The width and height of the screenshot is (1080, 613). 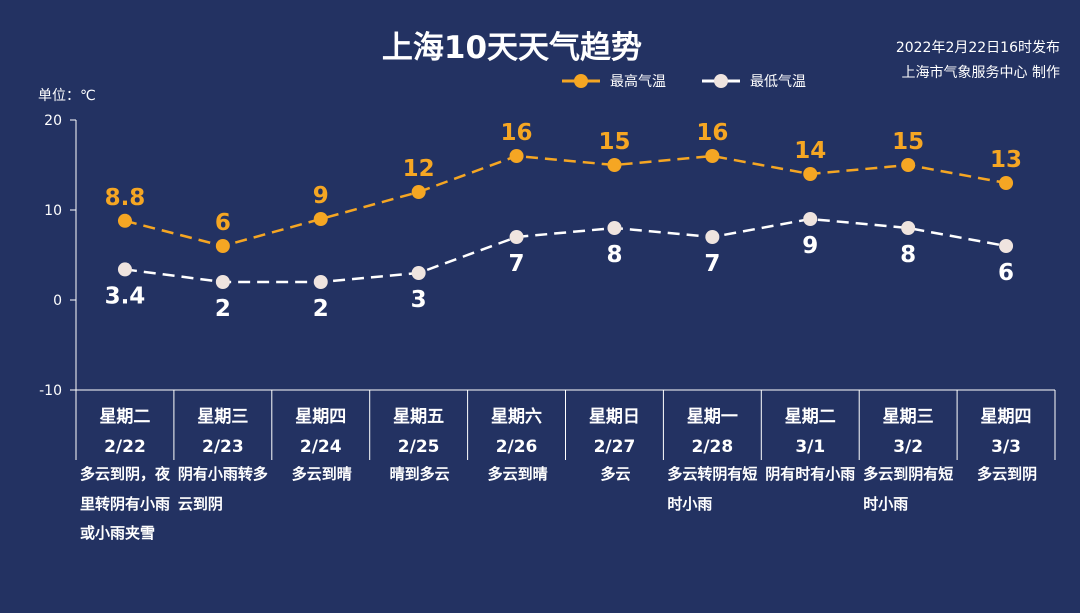 I want to click on data-label-high: 8.8, so click(x=125, y=198).